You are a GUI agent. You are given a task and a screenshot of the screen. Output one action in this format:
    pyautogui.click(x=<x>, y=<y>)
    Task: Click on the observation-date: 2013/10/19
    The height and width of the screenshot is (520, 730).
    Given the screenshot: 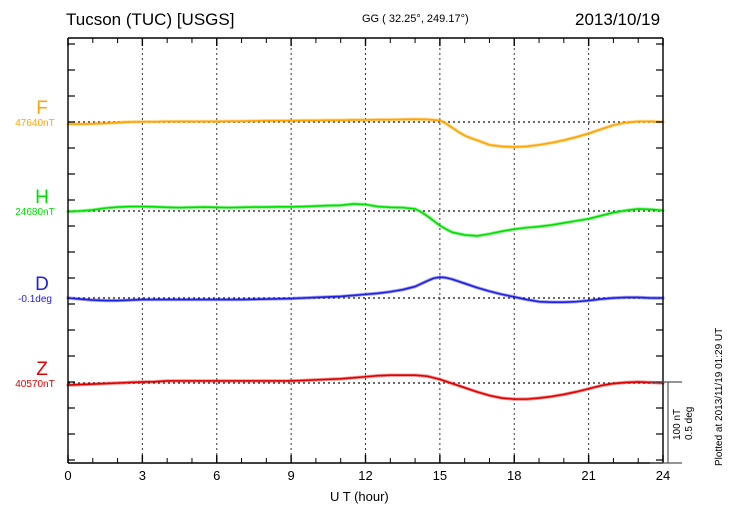 What is the action you would take?
    pyautogui.click(x=618, y=19)
    